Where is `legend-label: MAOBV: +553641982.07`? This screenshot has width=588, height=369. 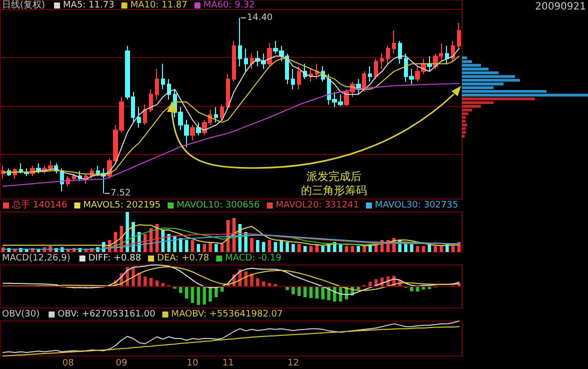
legend-label: MAOBV: +553641982.07 is located at coordinates (227, 315).